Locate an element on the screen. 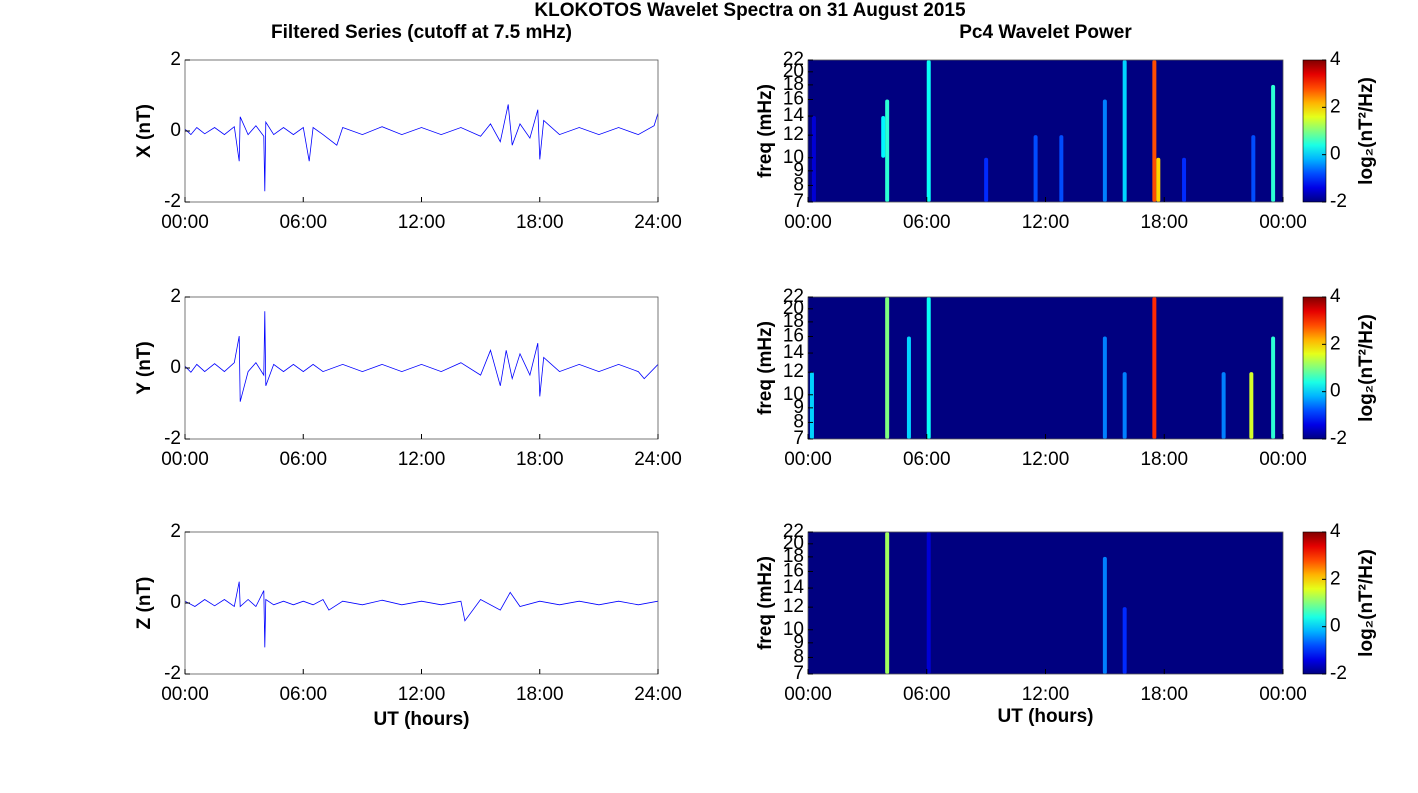 The image size is (1418, 793). y-tick-label: 10 is located at coordinates (793, 629).